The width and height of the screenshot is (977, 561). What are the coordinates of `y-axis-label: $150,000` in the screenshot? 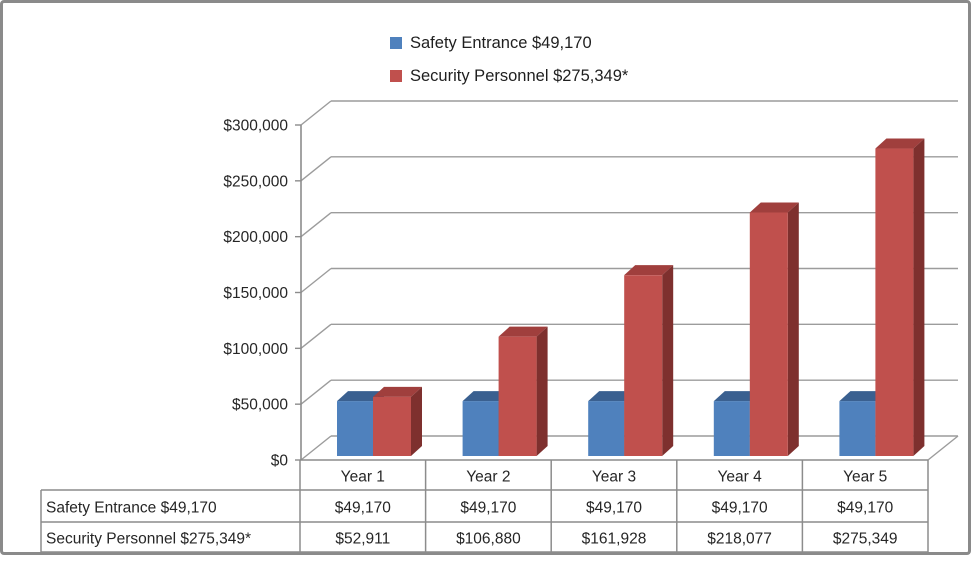 It's located at (255, 293).